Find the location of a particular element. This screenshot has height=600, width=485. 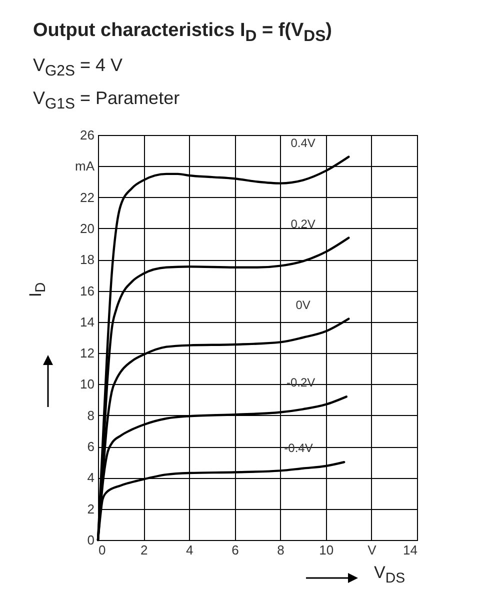

x-tick-label: 2 is located at coordinates (144, 550).